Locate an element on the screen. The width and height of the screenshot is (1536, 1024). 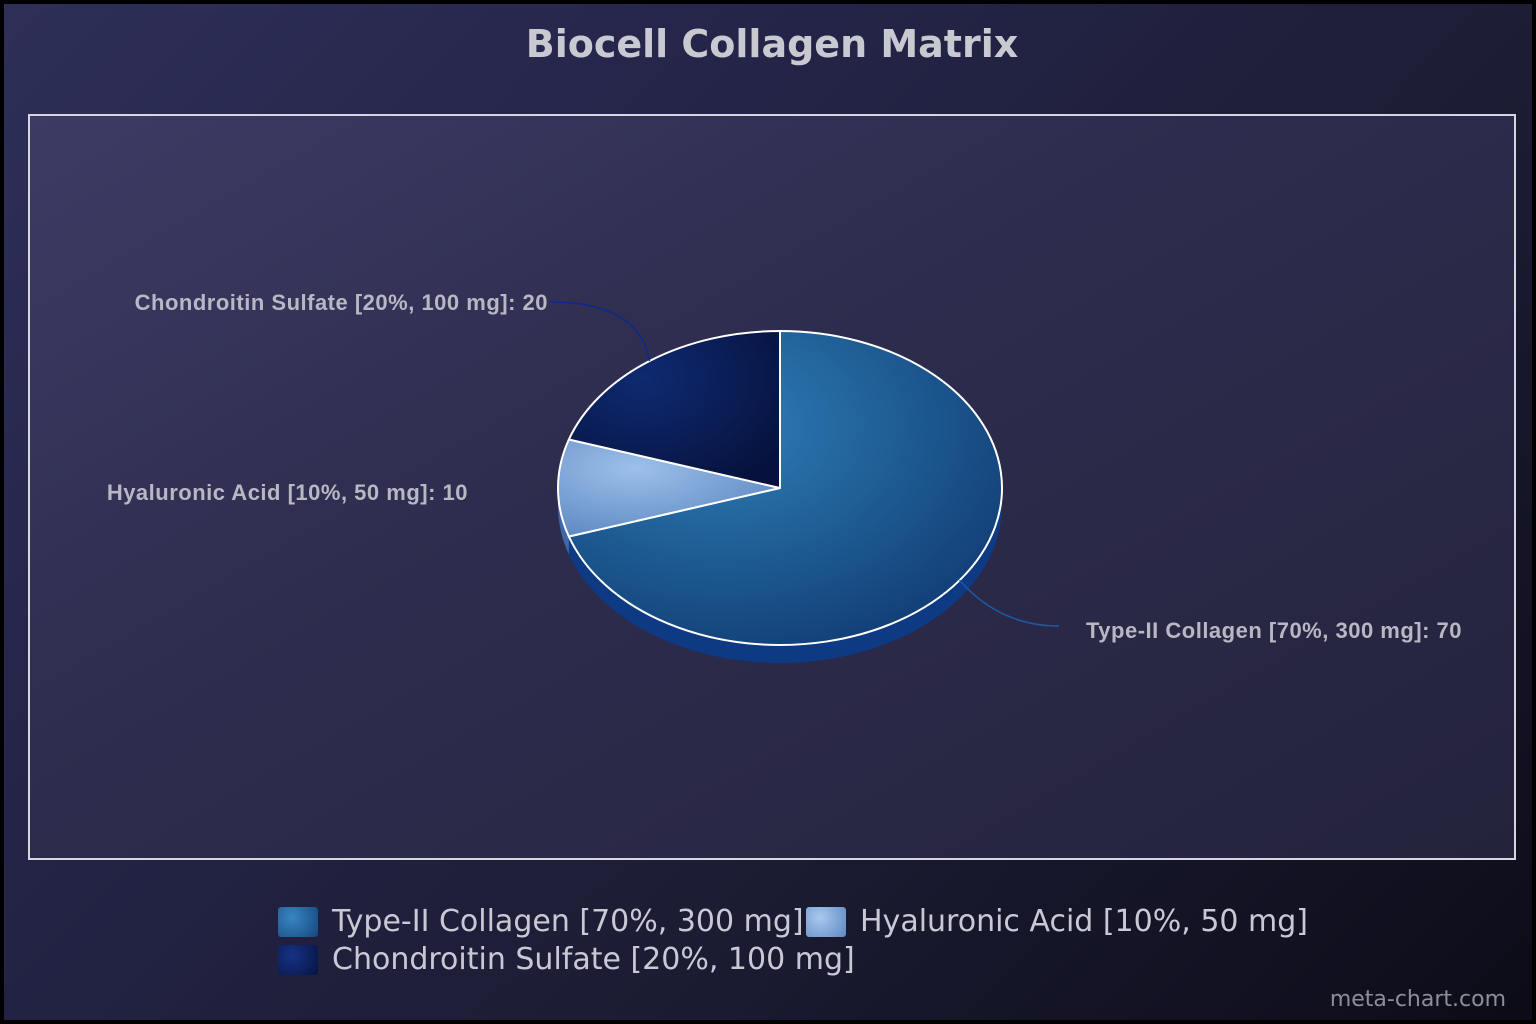
legend-item-type-ii-collagen: Type-II Collagen [70%, 300 mg] is located at coordinates (541, 921).